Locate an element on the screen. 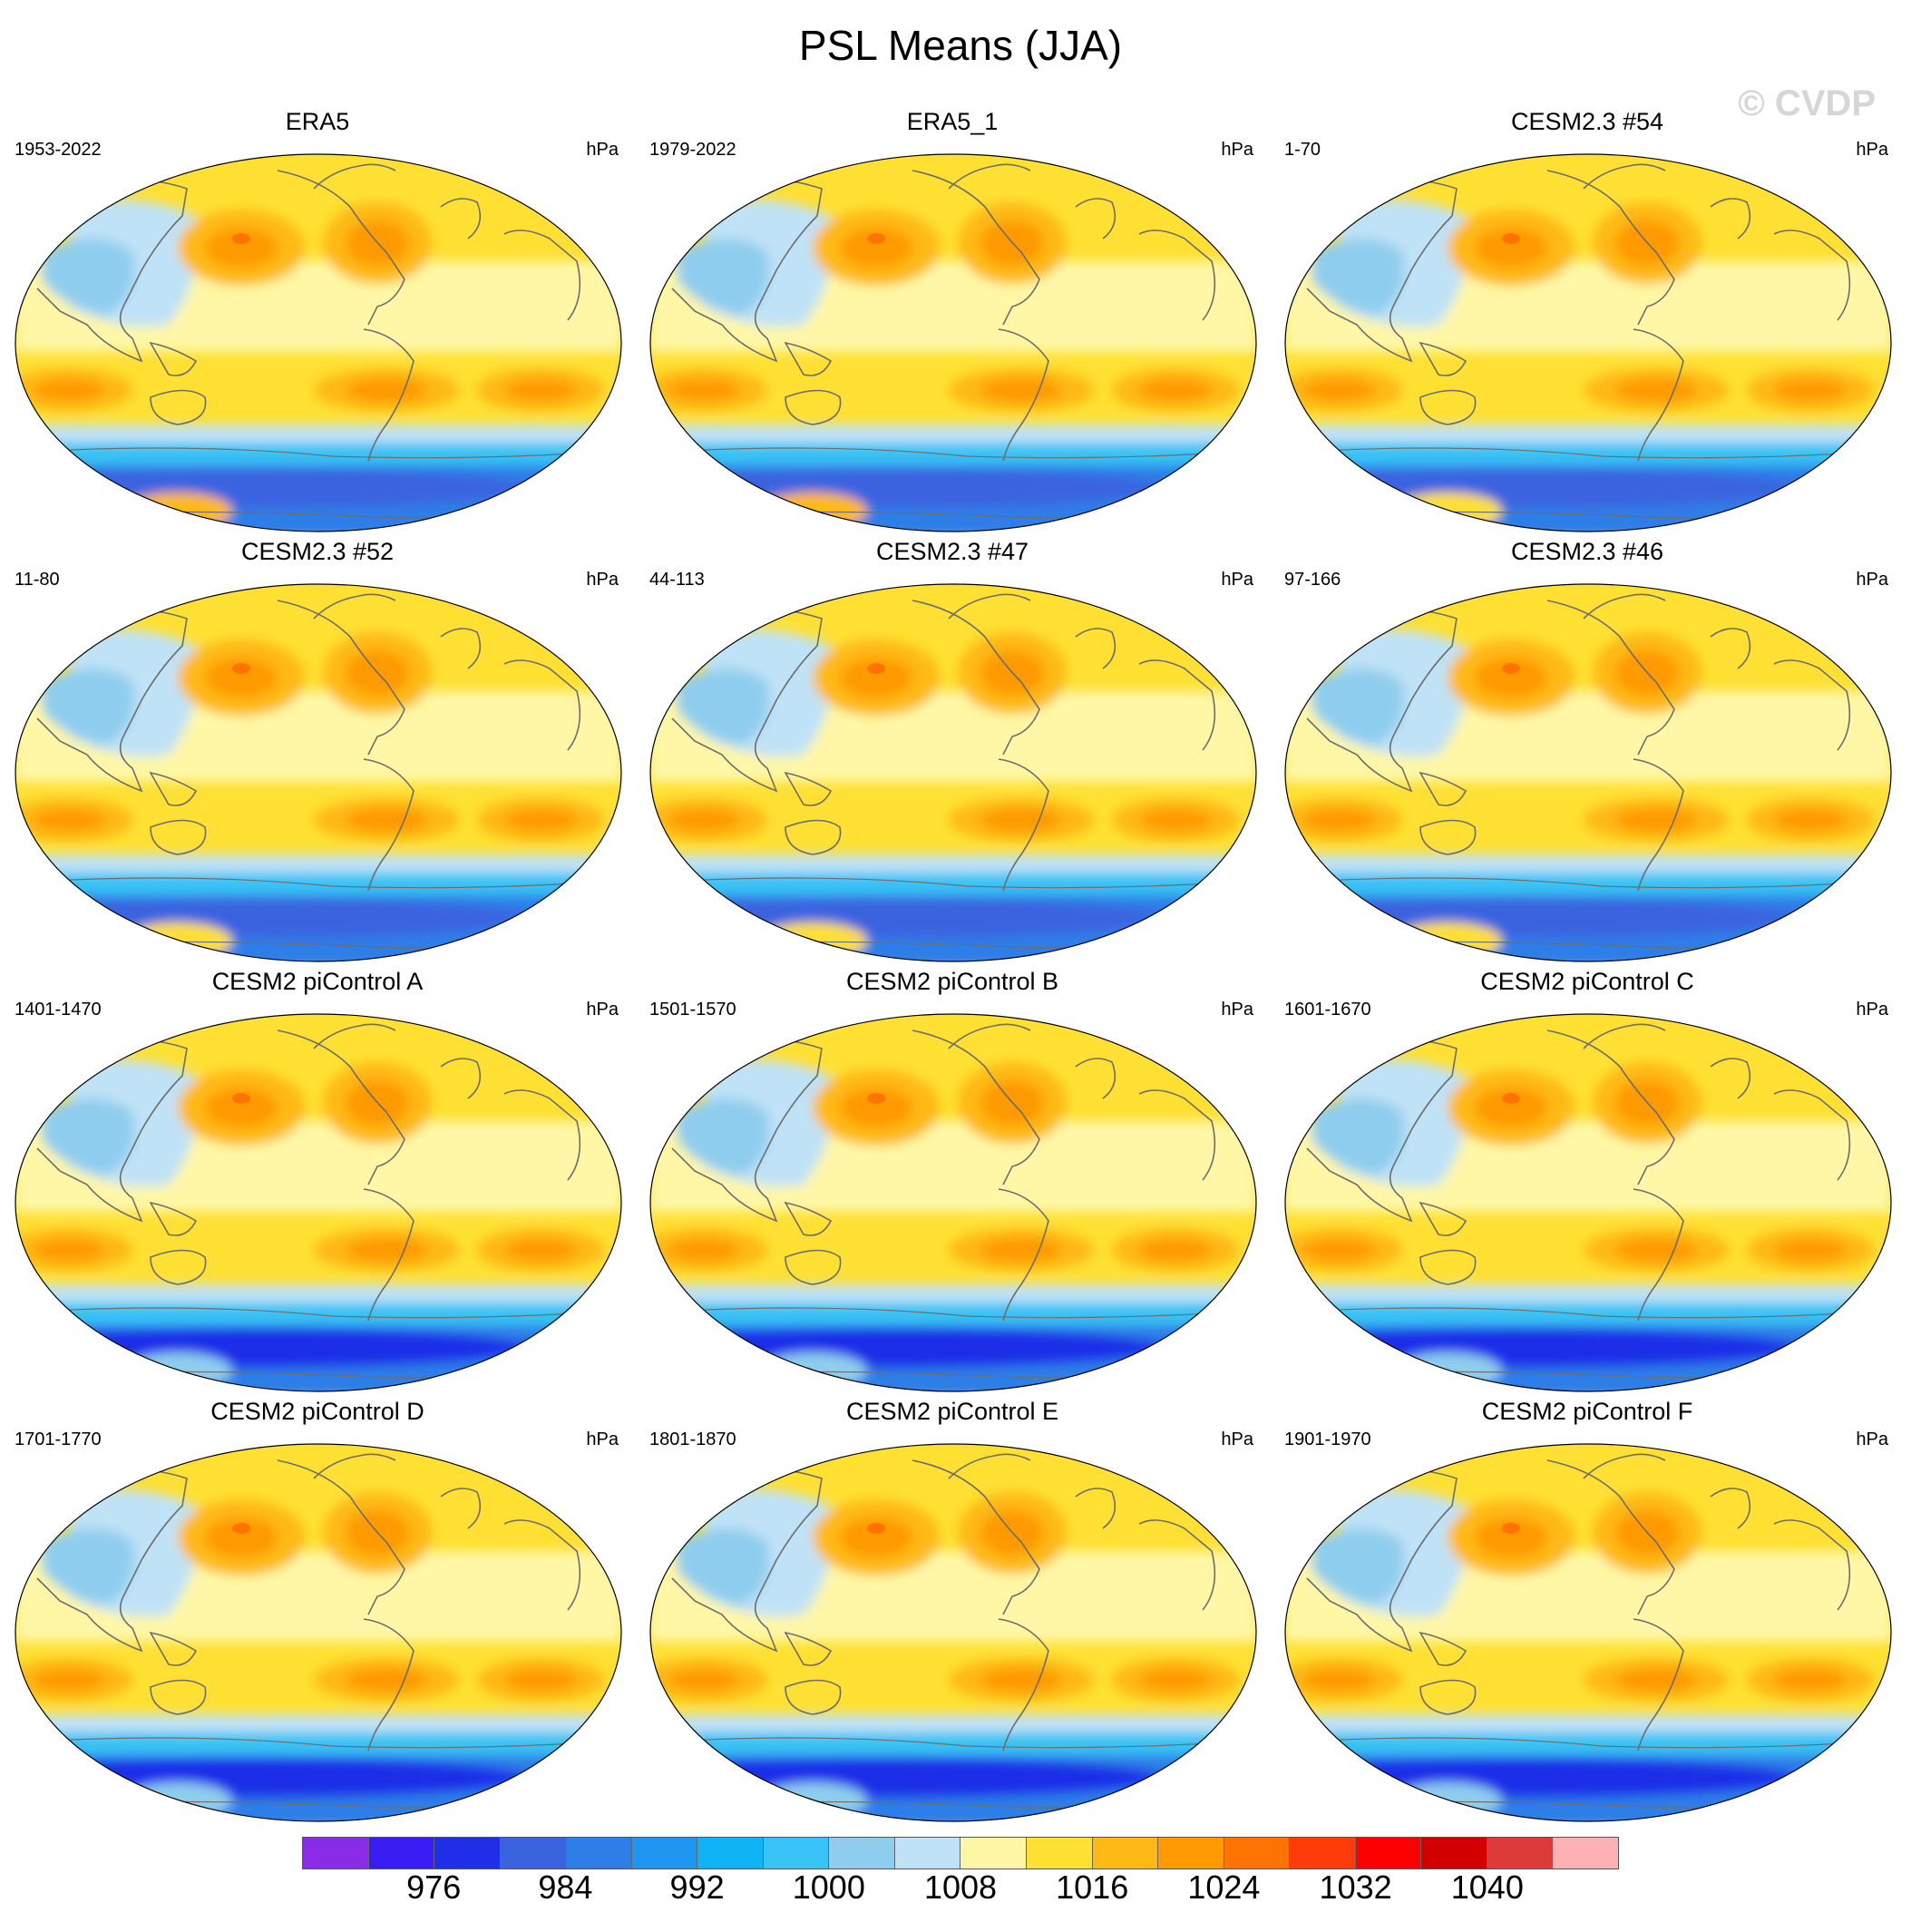  panel-title: ERA5 is located at coordinates (317, 121).